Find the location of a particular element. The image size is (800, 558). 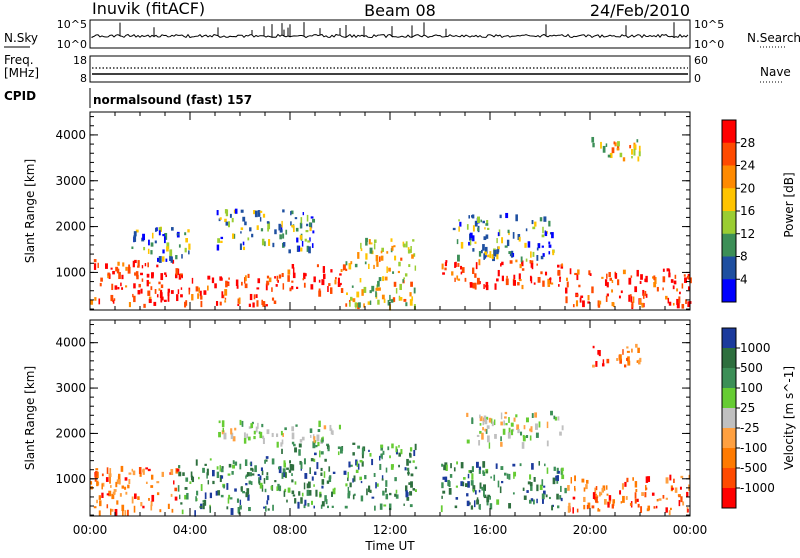

y-tick-label: 1000 is located at coordinates (70, 479).